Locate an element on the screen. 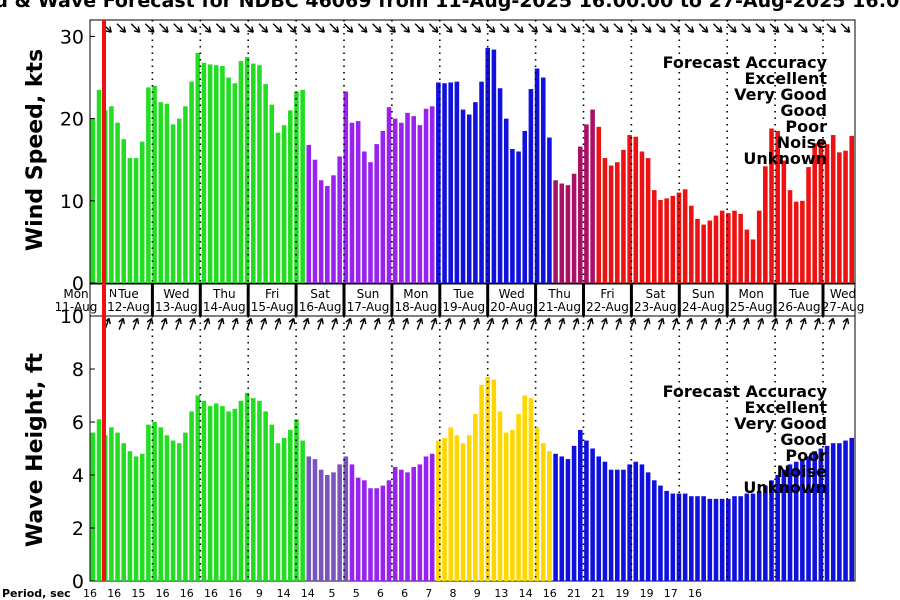  legend-entry: Poor is located at coordinates (806, 126).